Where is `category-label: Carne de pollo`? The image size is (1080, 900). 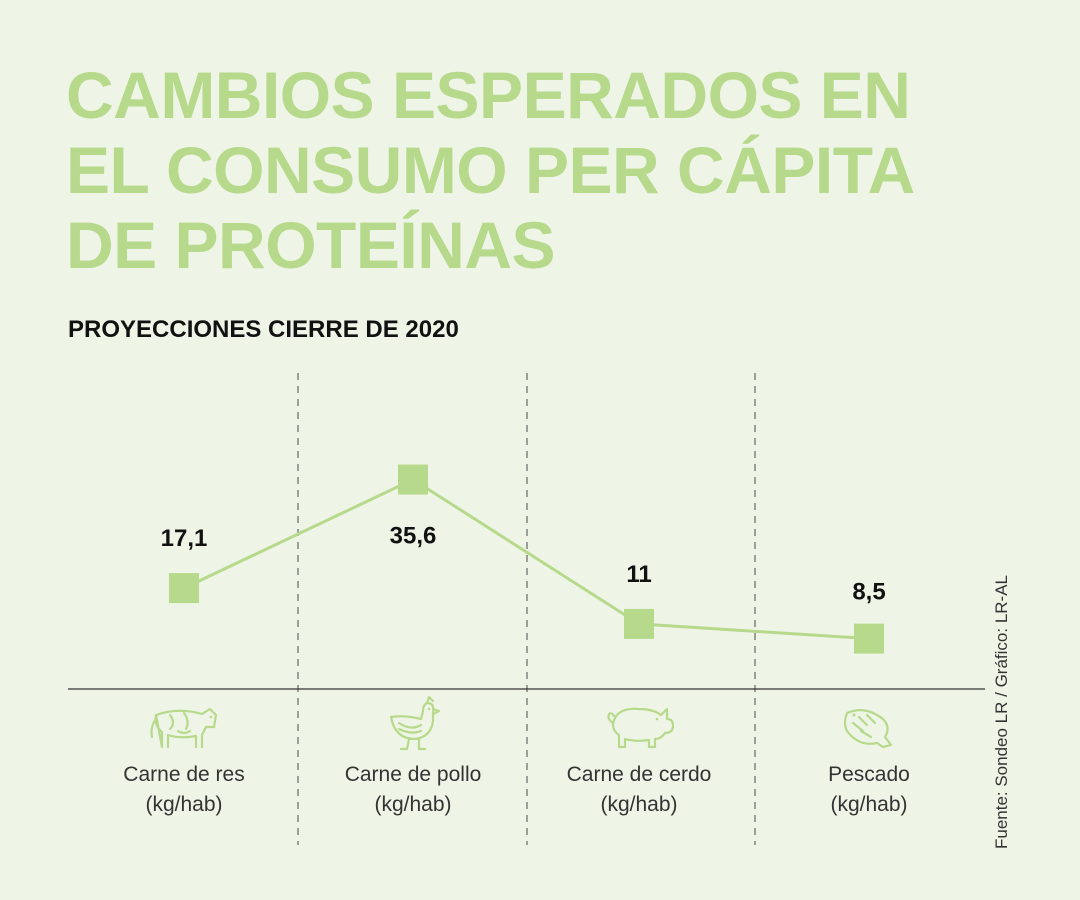
category-label: Carne de pollo is located at coordinates (413, 774).